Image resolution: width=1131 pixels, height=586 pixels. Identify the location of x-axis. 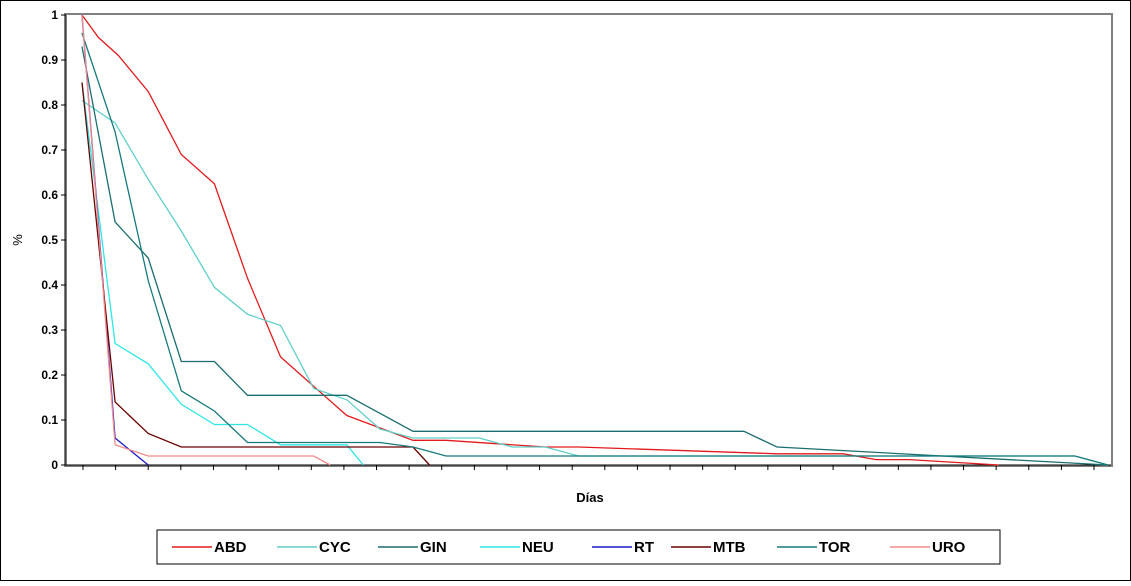
(588, 467).